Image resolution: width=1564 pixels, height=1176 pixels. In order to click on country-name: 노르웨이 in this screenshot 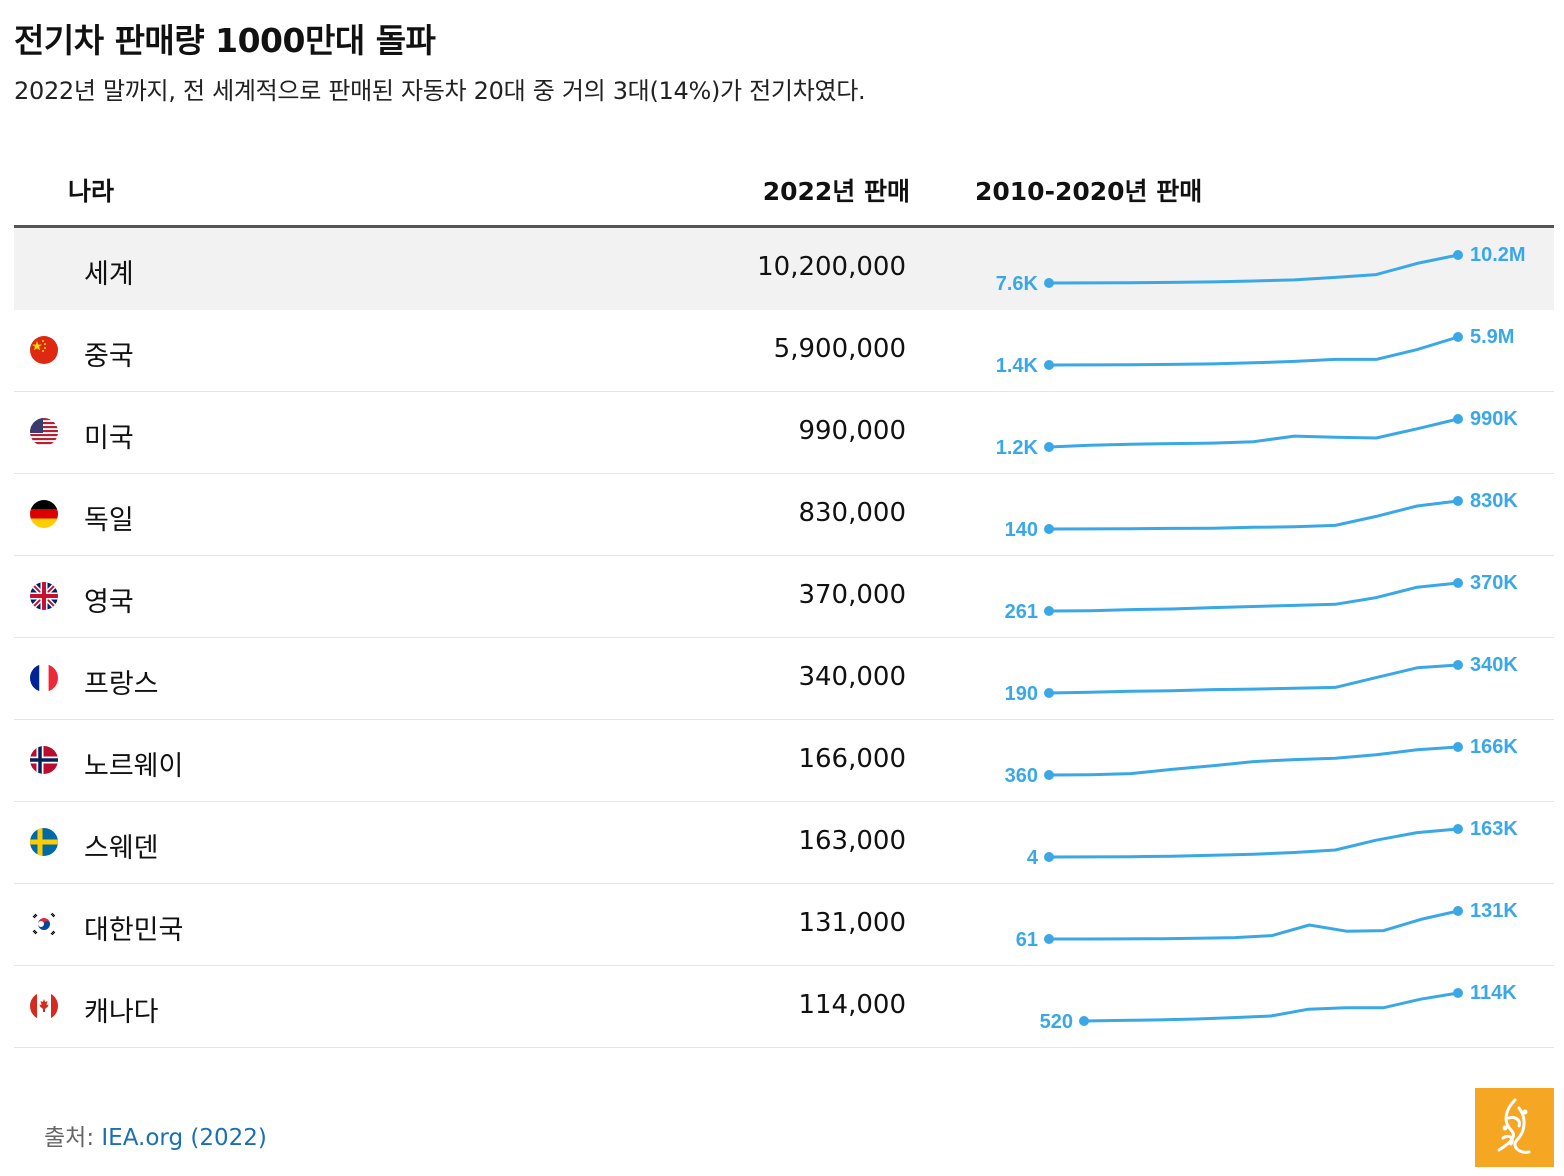, I will do `click(134, 766)`.